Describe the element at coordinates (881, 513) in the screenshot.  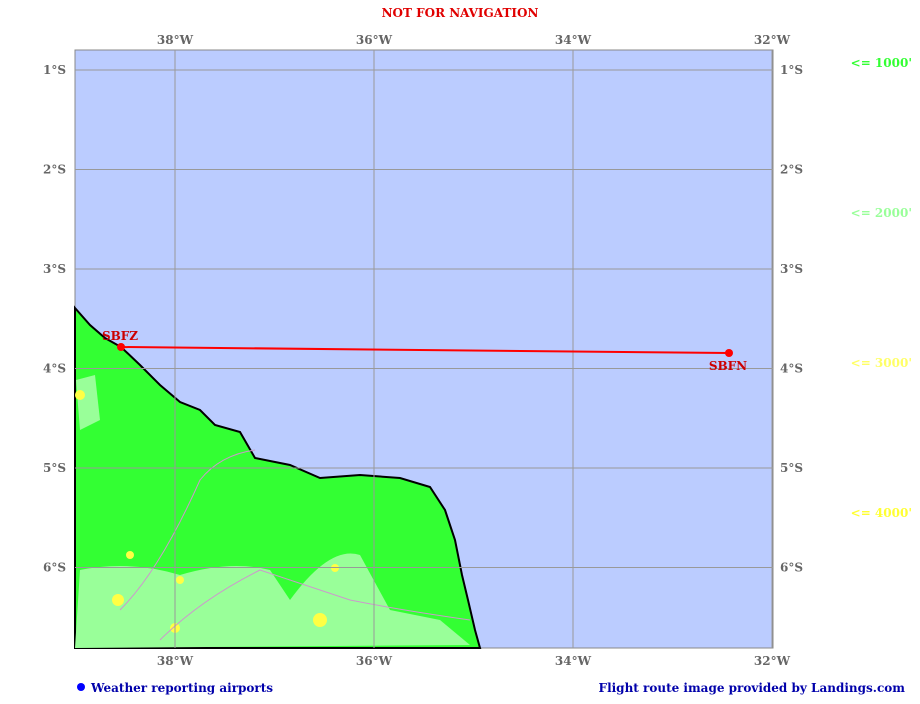
I see `legend-item: <= 4000'` at that location.